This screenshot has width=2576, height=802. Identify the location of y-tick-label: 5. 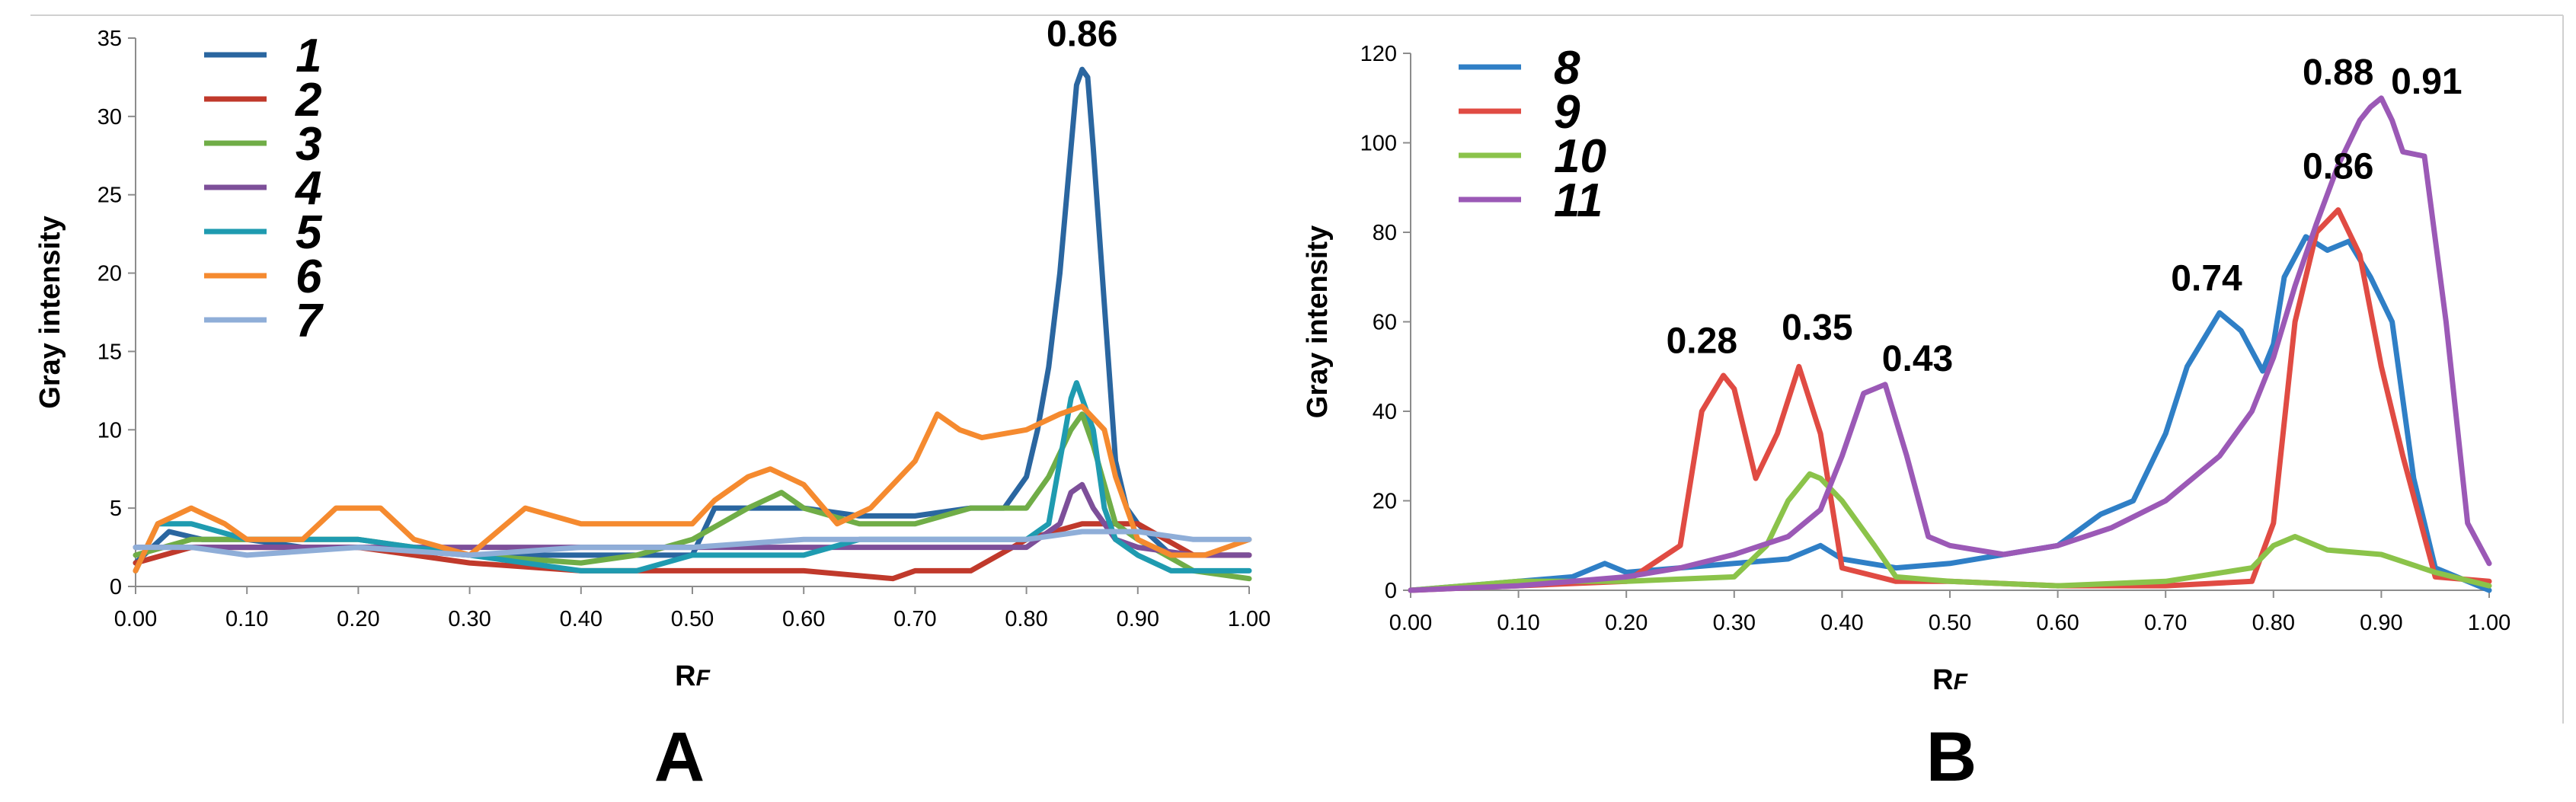
(116, 509).